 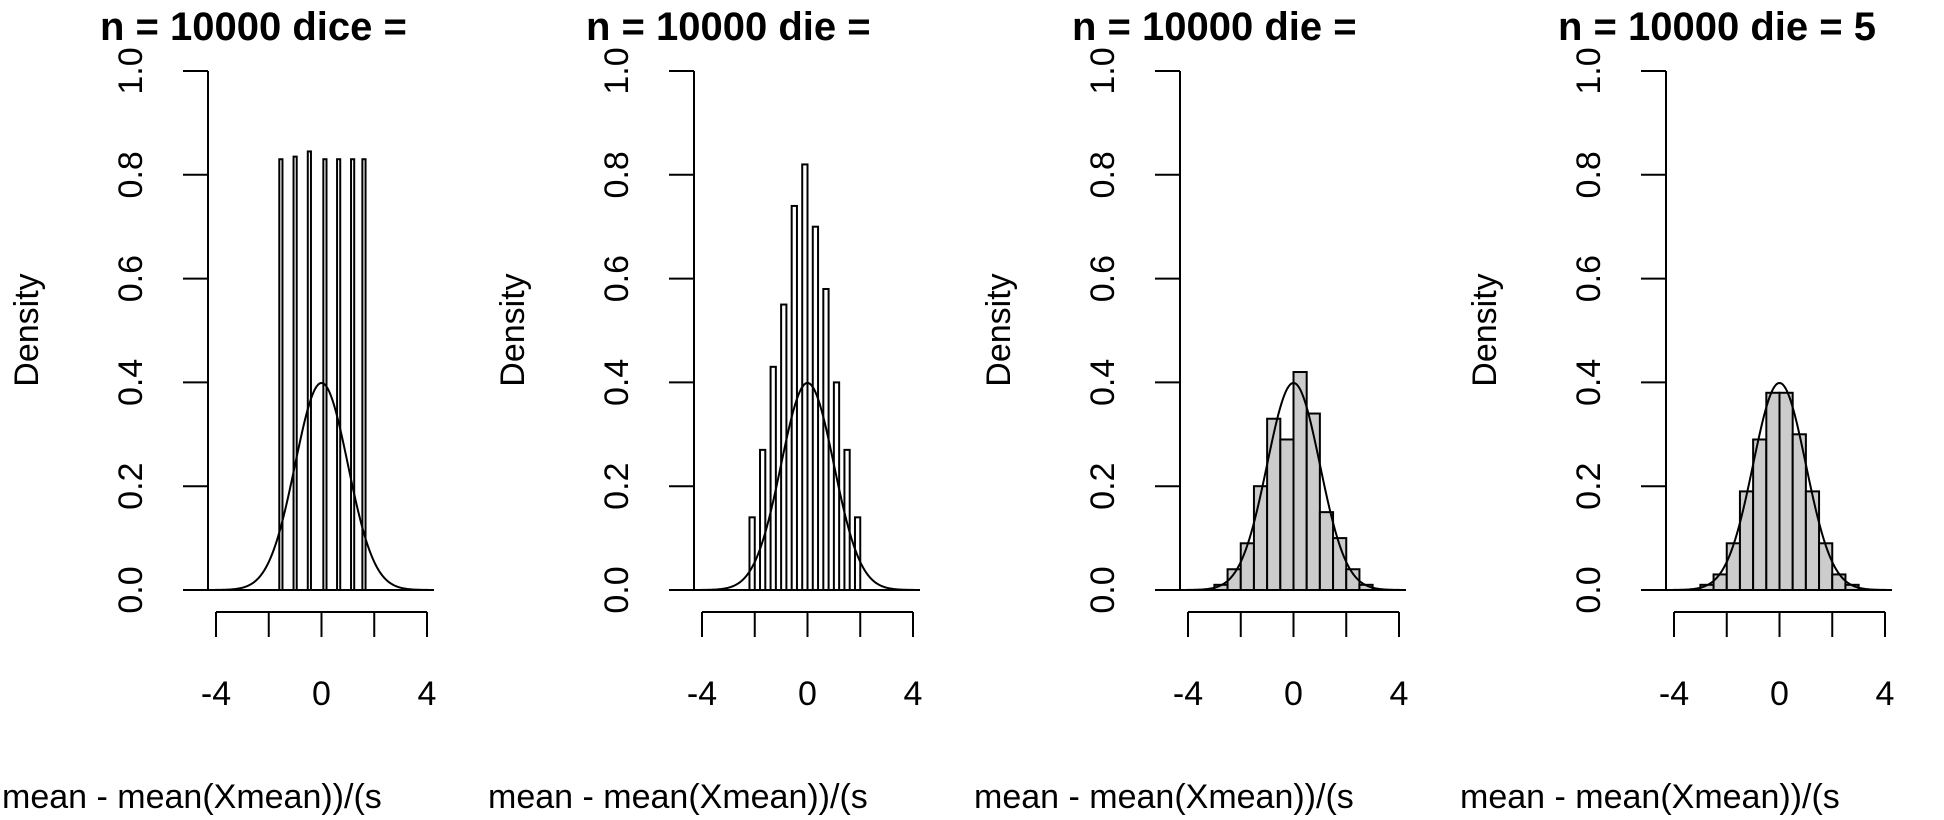 What do you see at coordinates (1717, 27) in the screenshot?
I see `chart-title: n = 10000 die = 5` at bounding box center [1717, 27].